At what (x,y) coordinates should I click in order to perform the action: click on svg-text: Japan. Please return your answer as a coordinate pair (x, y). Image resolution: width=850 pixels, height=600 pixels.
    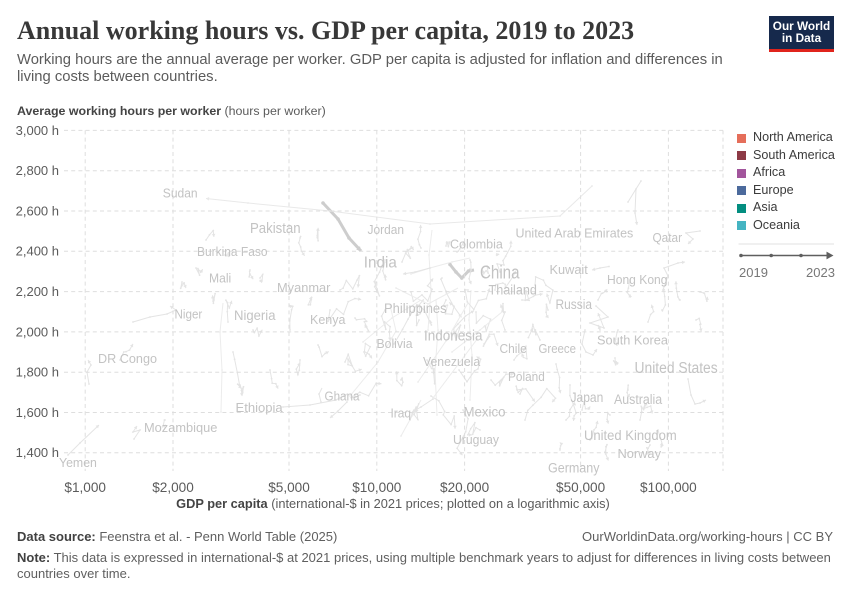
    Looking at the image, I should click on (587, 397).